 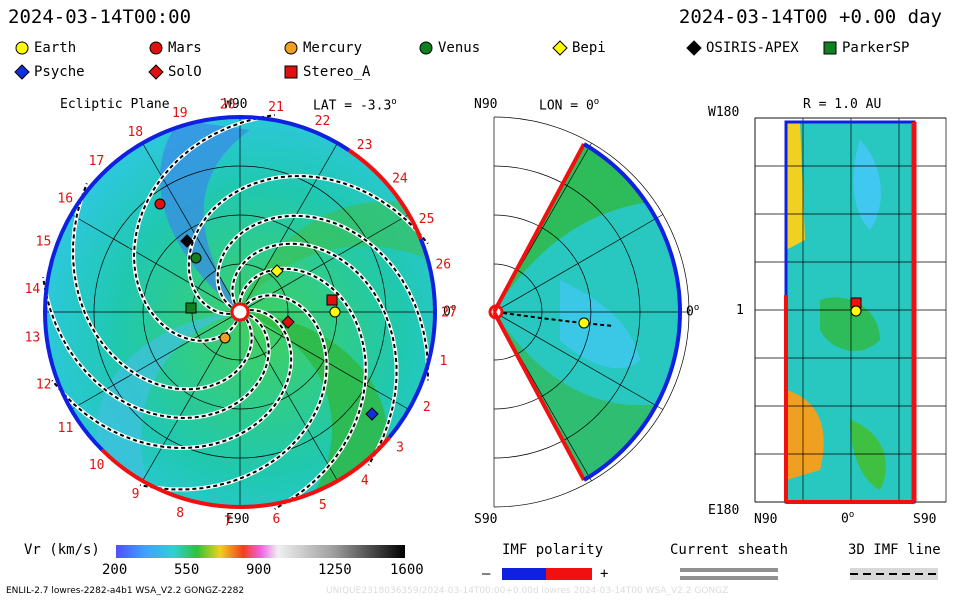 What do you see at coordinates (259, 570) in the screenshot?
I see `colorbar-tick-900: 900` at bounding box center [259, 570].